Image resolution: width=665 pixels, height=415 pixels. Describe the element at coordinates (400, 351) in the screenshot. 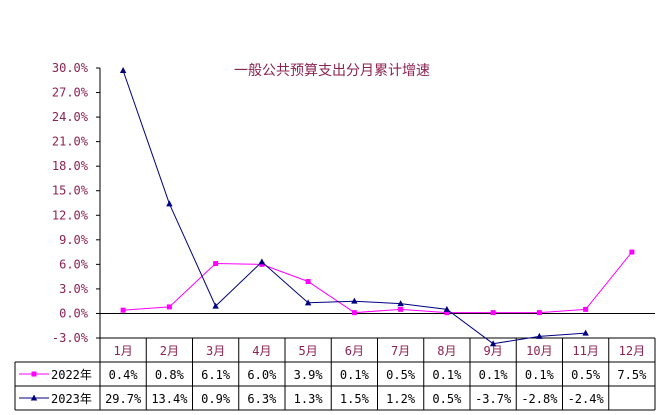

I see `x-category-label: 7月` at that location.